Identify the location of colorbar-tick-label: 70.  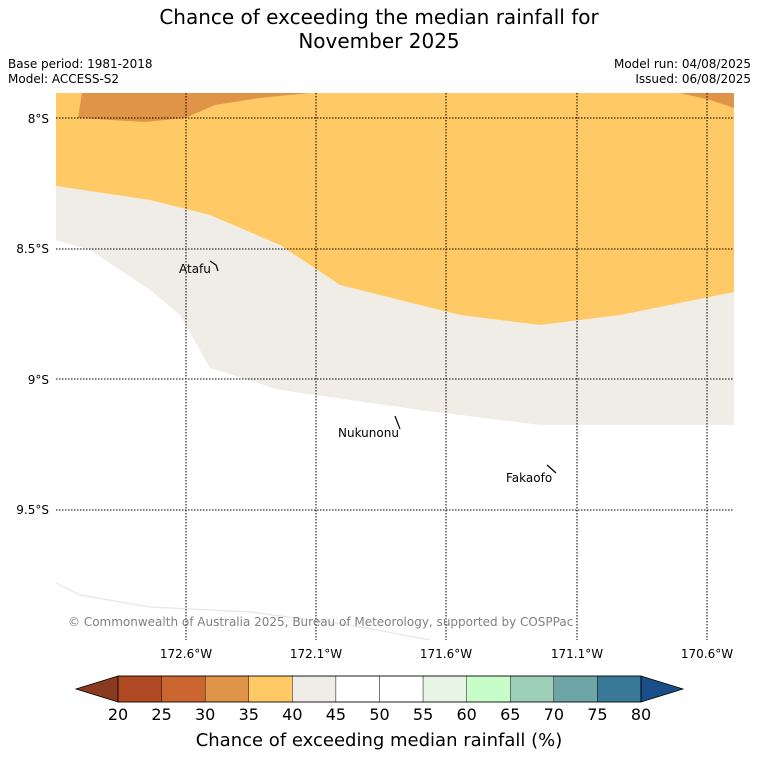
(554, 714).